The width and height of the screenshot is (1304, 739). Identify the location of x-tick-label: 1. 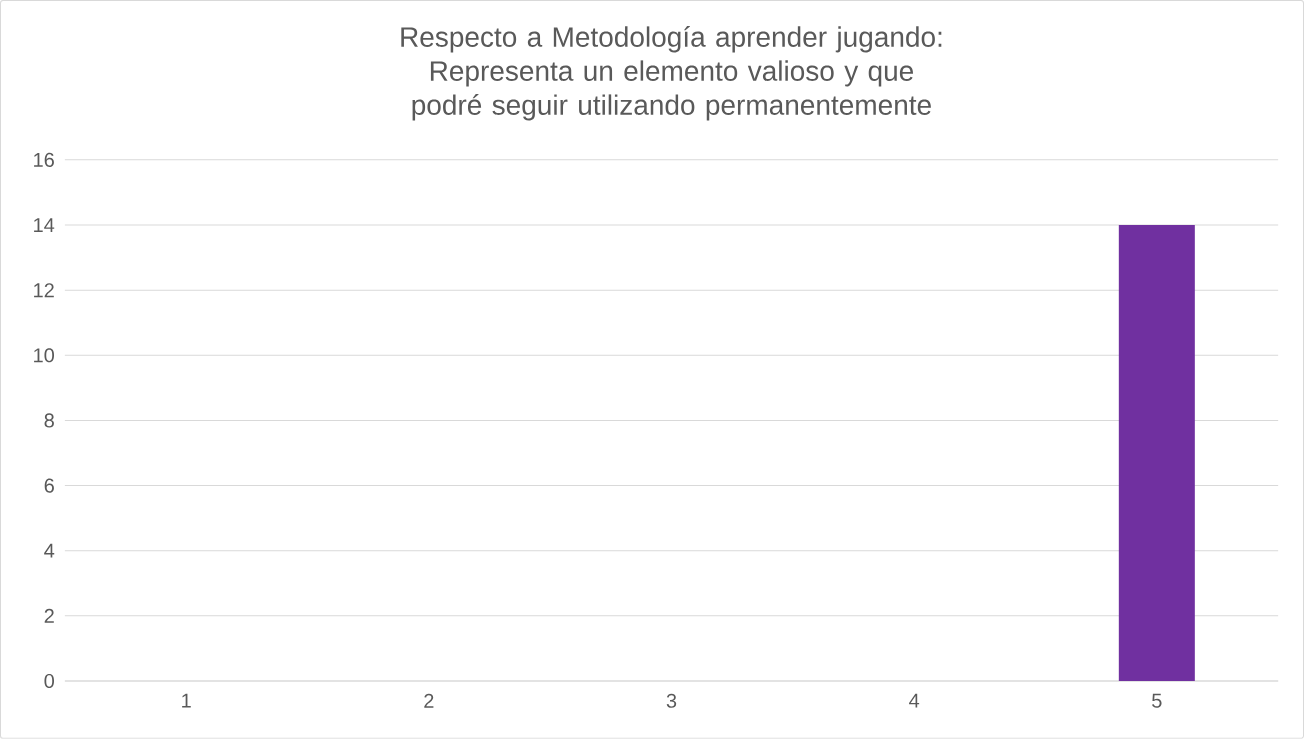
(186, 700).